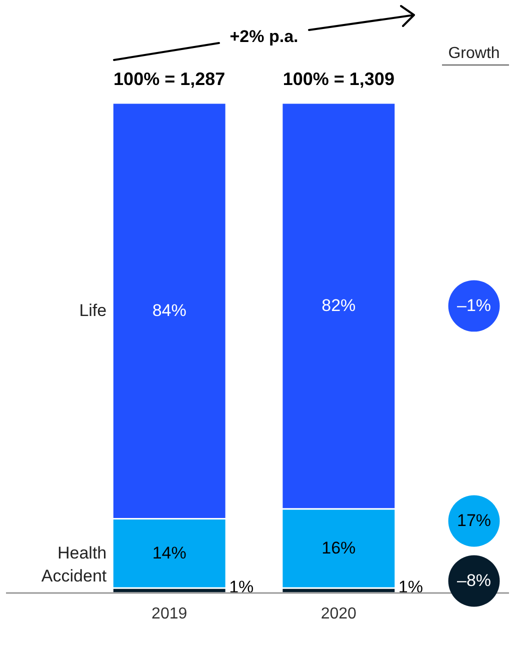 The height and width of the screenshot is (650, 530). What do you see at coordinates (82, 552) in the screenshot?
I see `series-label: Health` at bounding box center [82, 552].